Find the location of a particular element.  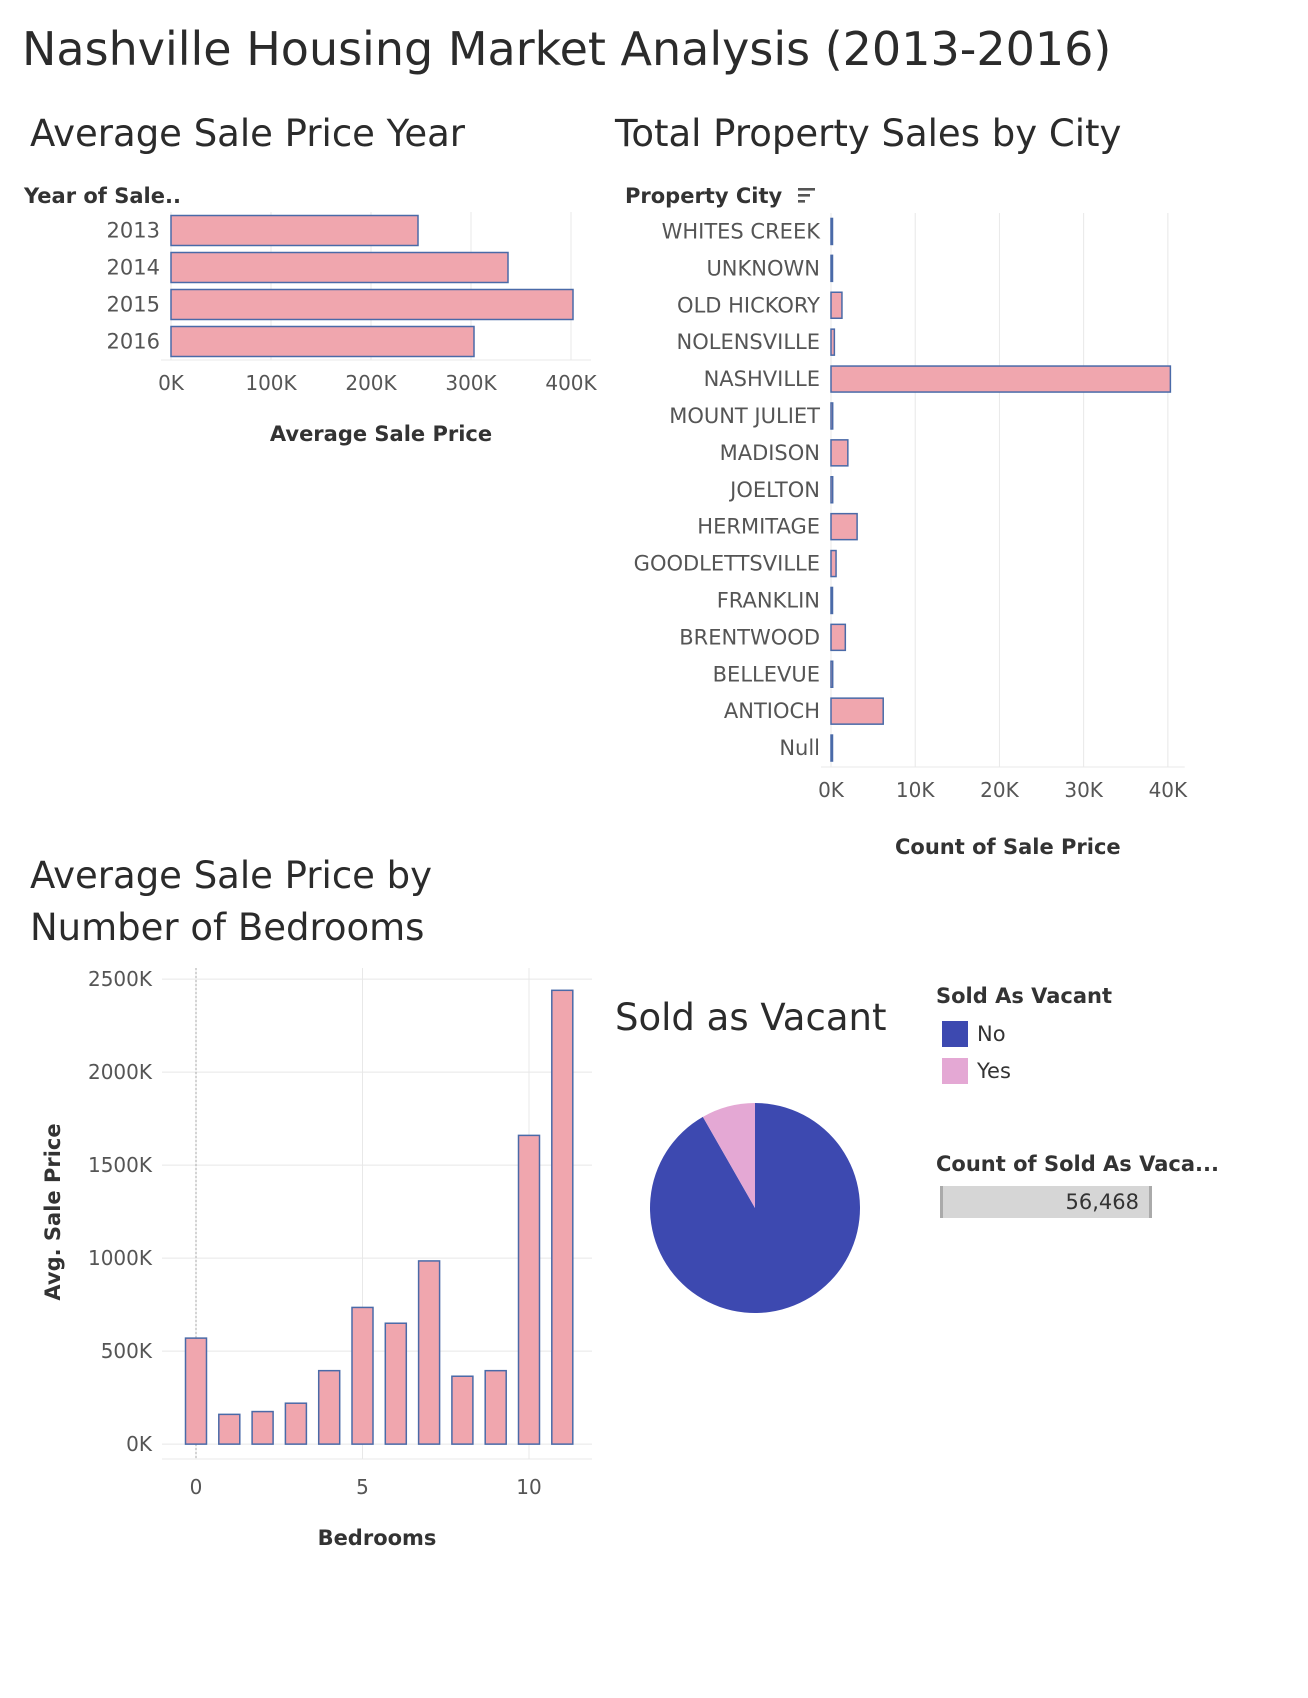

vacant-chart-title: Sold as Vacant is located at coordinates (751, 1017).